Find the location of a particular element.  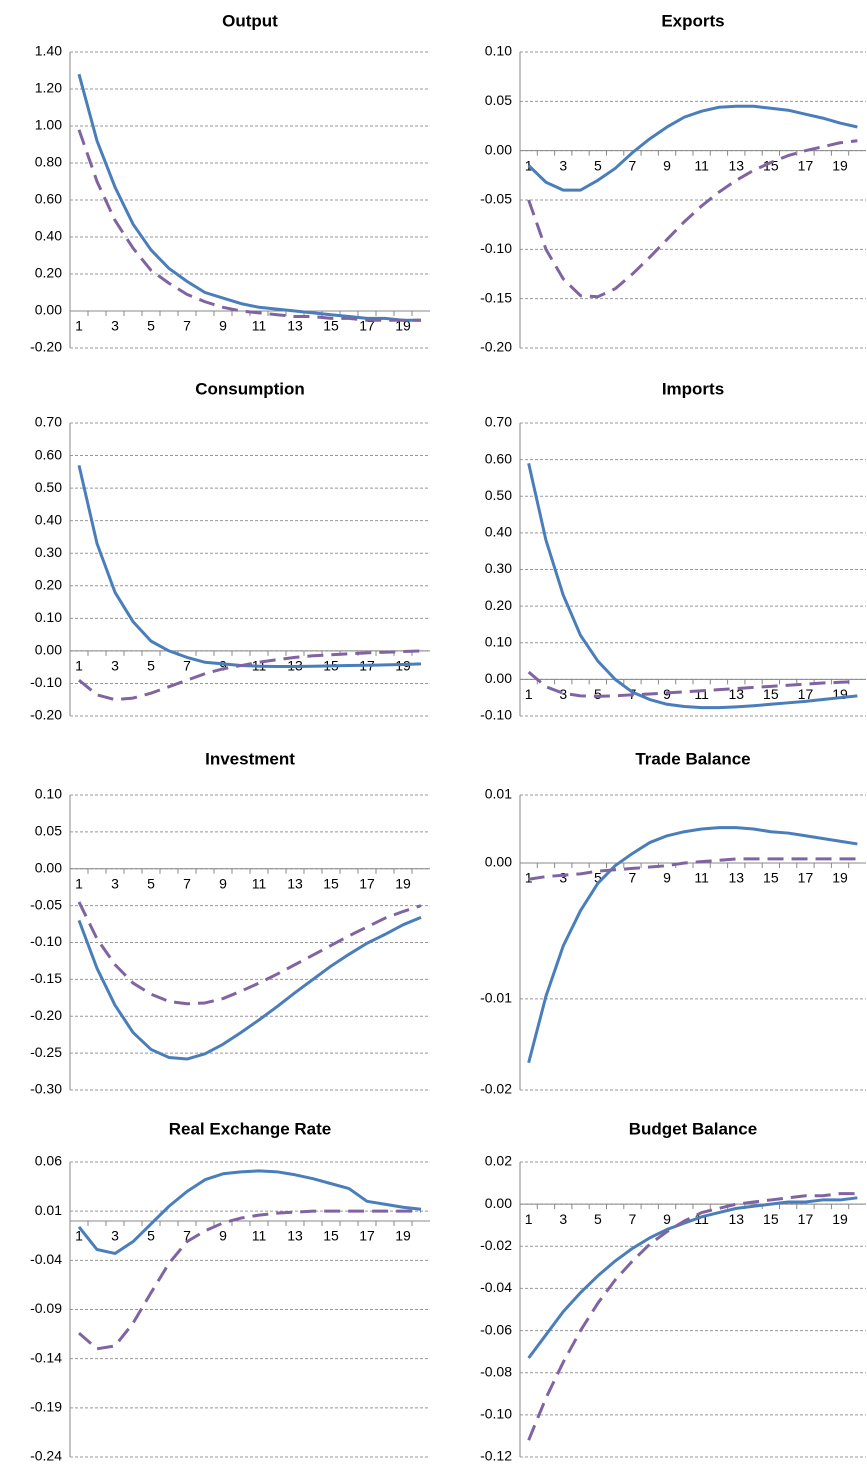

chart-title: Exports is located at coordinates (692, 20).